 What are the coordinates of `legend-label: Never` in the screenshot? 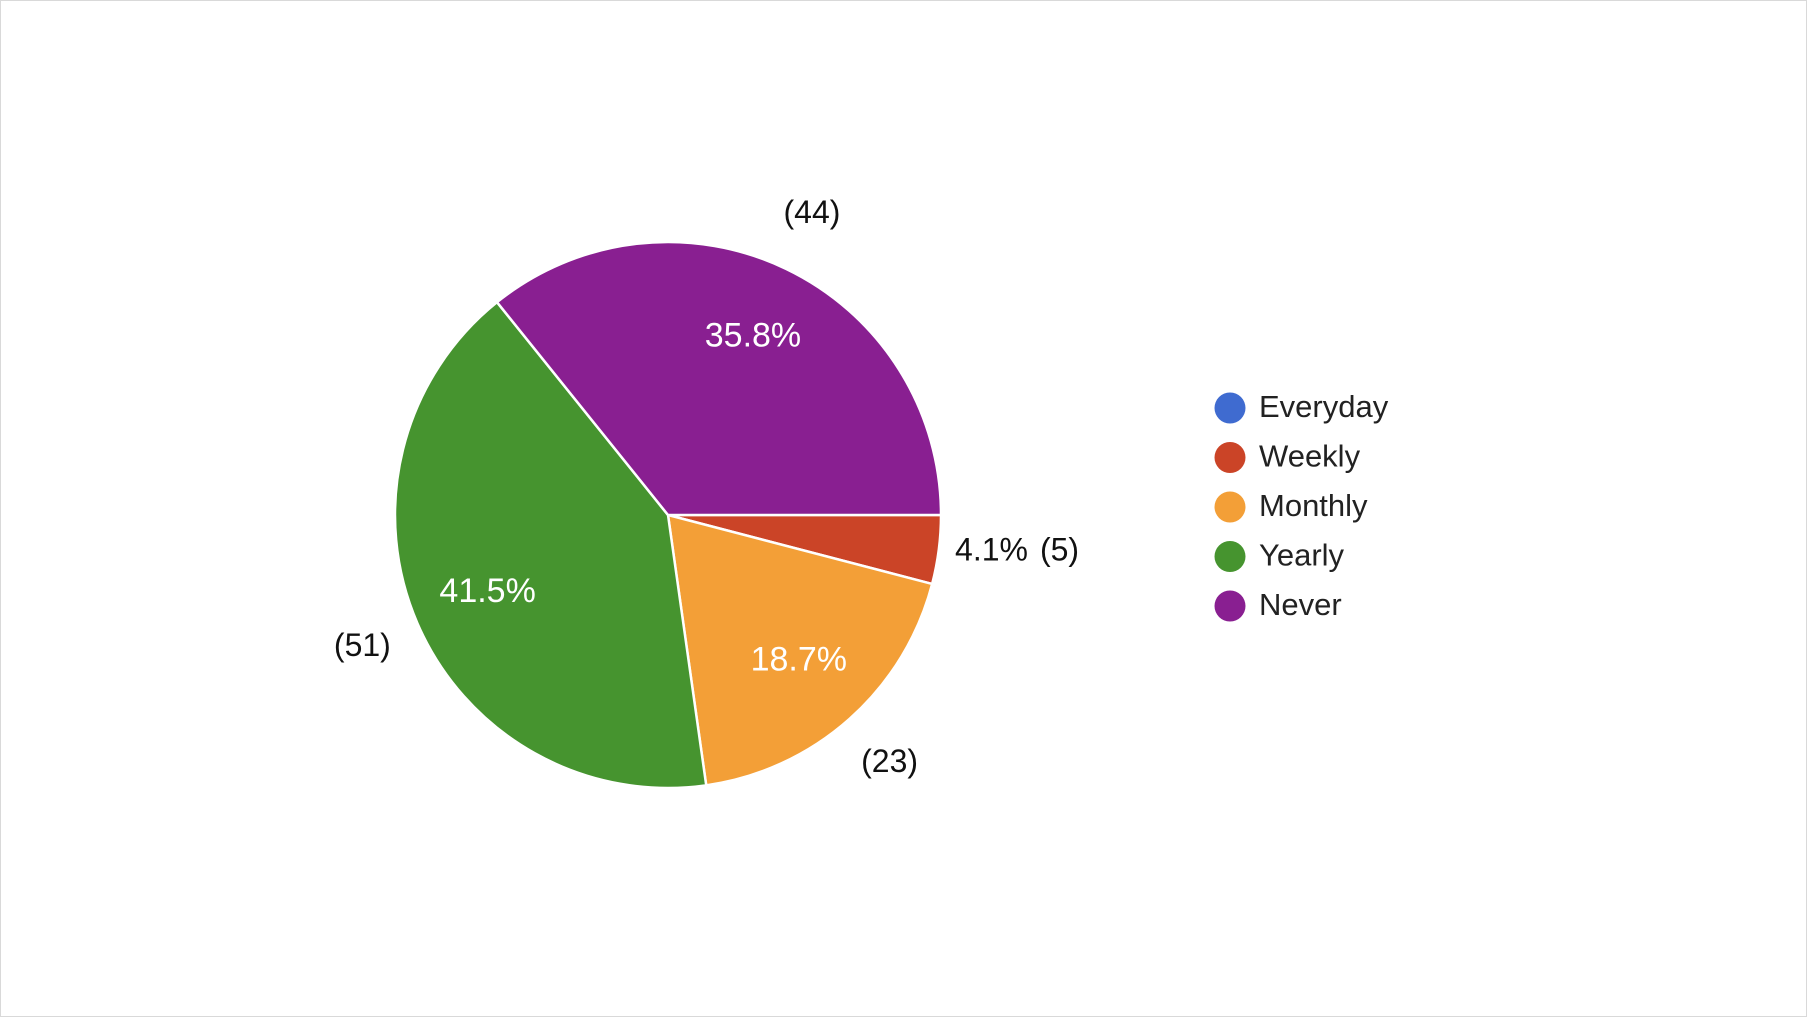 It's located at (1300, 604).